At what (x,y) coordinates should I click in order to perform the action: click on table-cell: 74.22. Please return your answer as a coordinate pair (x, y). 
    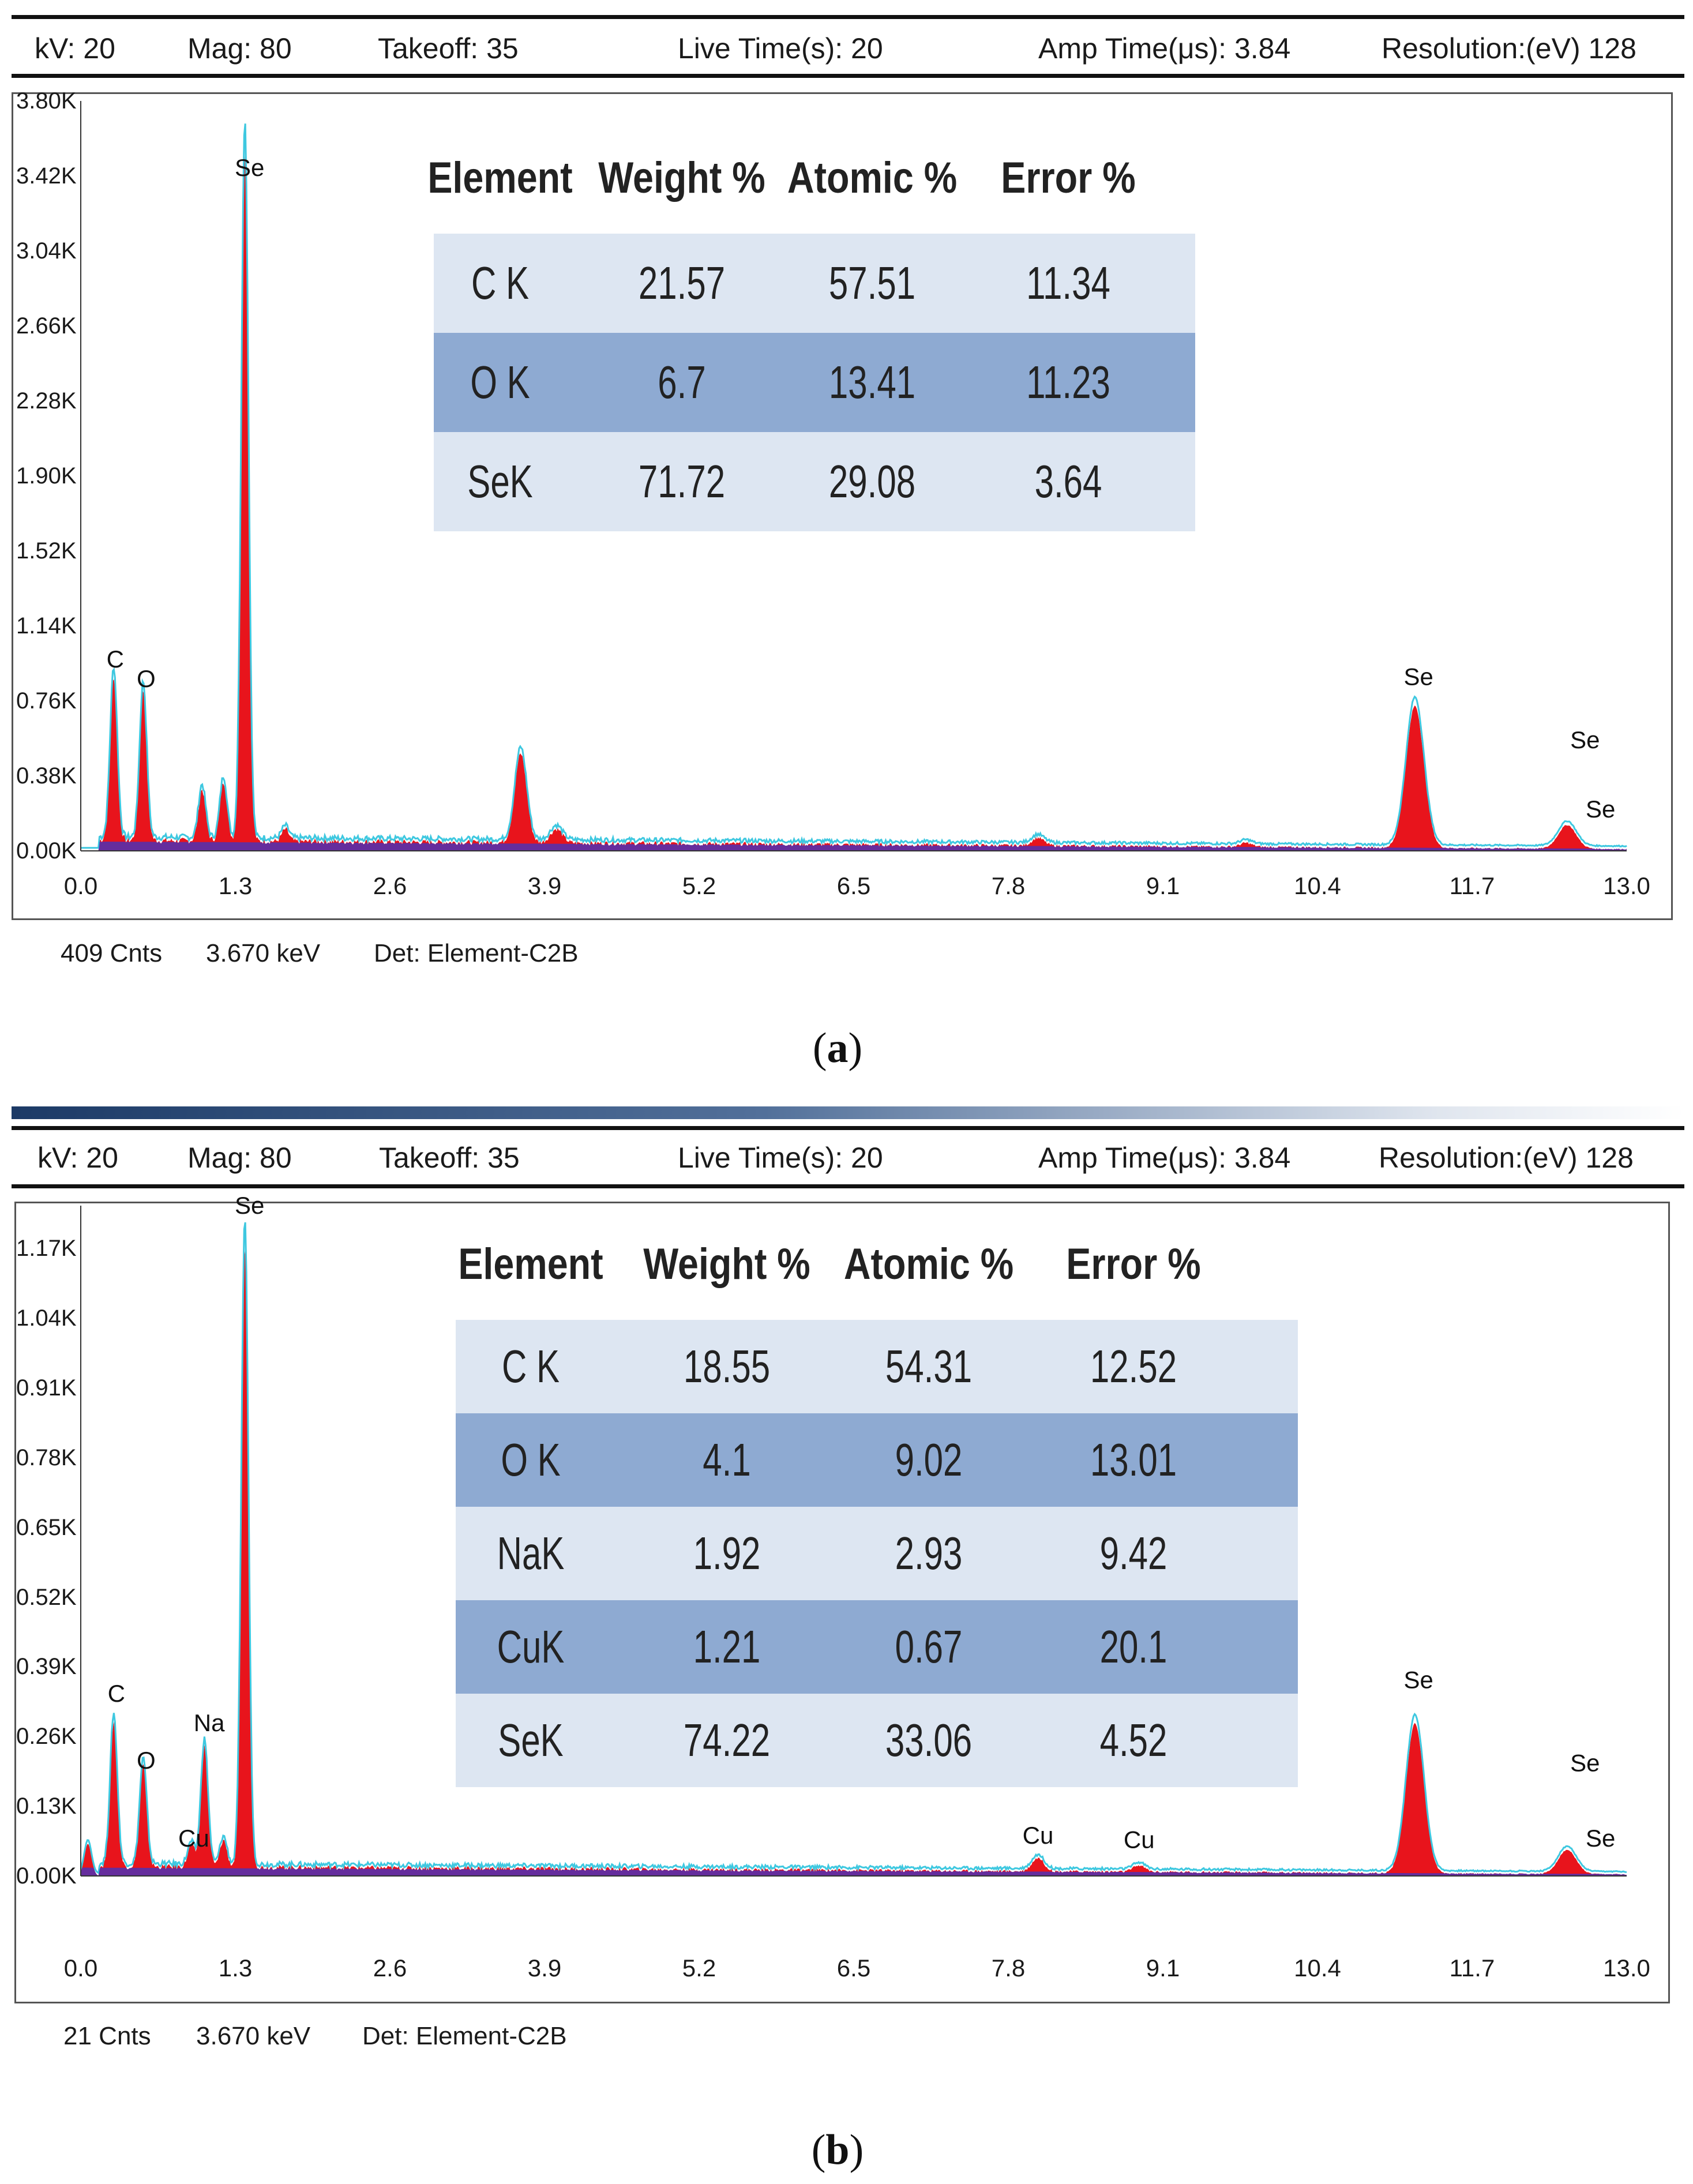
    Looking at the image, I should click on (727, 1740).